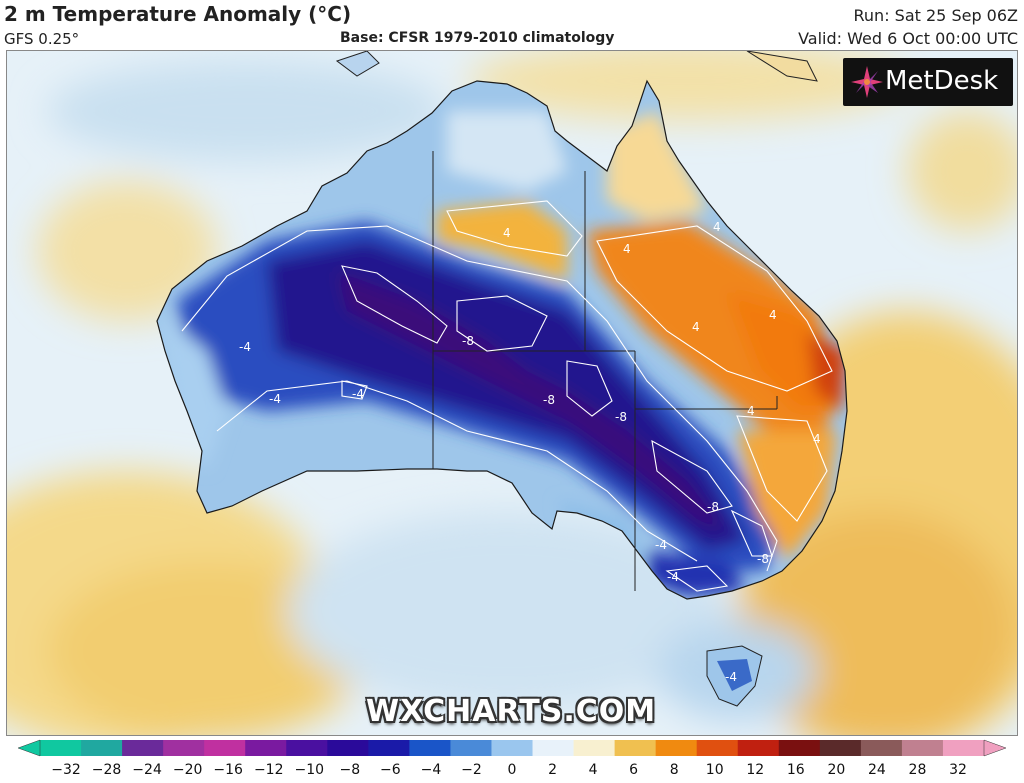 The image size is (1024, 783). What do you see at coordinates (431, 770) in the screenshot?
I see `colorbar-tick-label: −4` at bounding box center [431, 770].